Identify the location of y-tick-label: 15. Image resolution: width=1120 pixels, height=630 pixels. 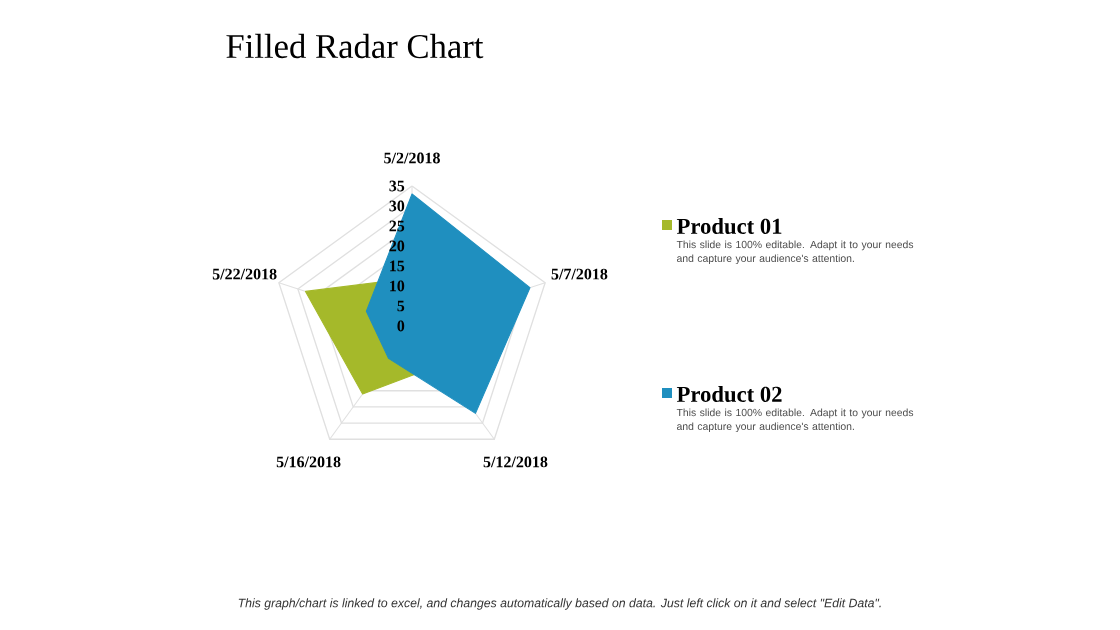
(397, 266).